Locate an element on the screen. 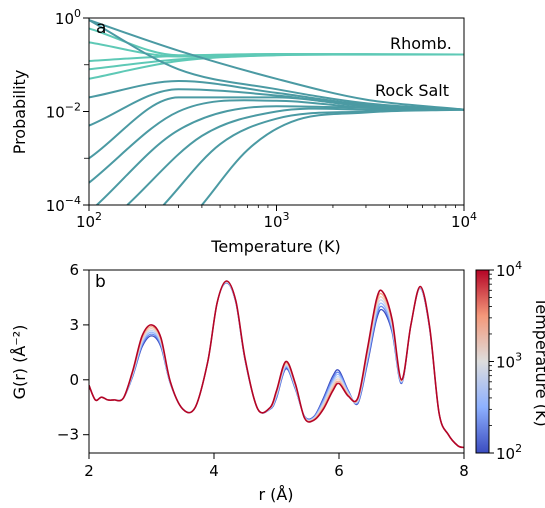 This screenshot has width=545, height=508. colorbar-tick-label: 10³ is located at coordinates (509, 361).